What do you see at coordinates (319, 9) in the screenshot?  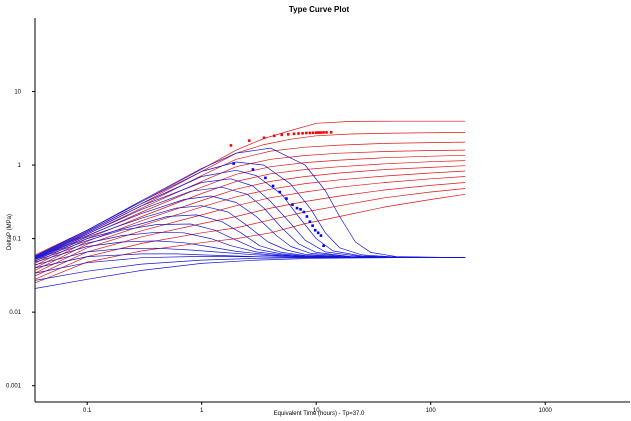 I see `chart-title: Type Curve Plot` at bounding box center [319, 9].